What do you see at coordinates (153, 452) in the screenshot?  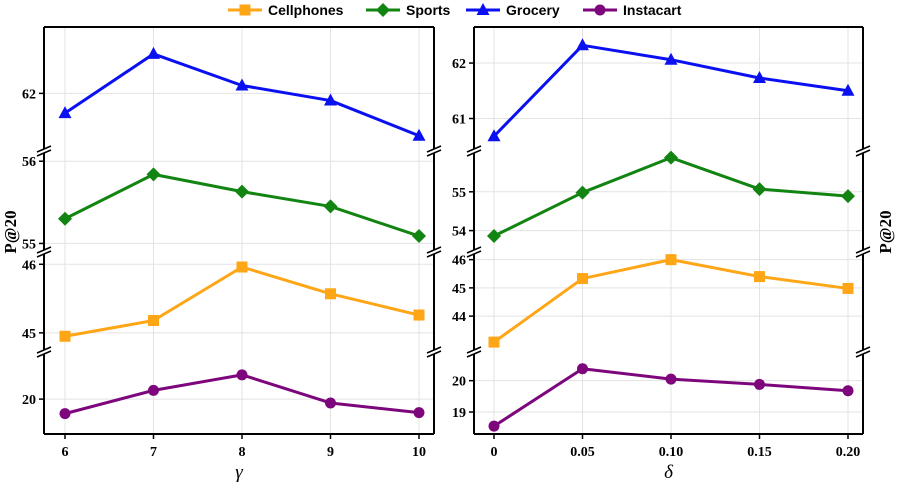 I see `x-tick-label: 7` at bounding box center [153, 452].